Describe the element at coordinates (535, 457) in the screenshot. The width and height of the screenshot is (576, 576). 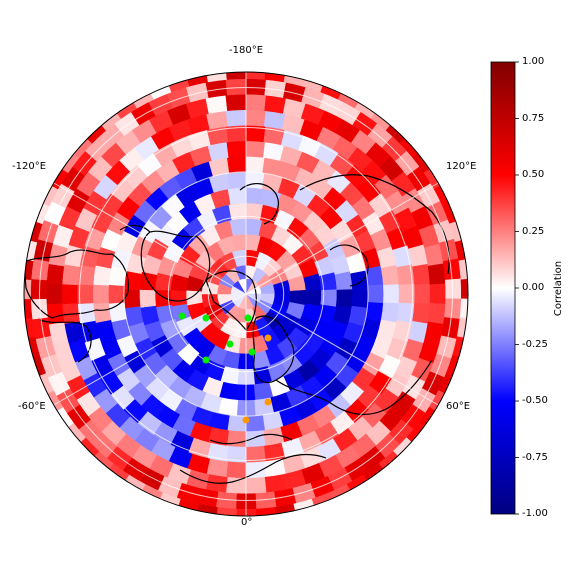
I see `colorbar-tick-neg0.75: -0.75` at that location.